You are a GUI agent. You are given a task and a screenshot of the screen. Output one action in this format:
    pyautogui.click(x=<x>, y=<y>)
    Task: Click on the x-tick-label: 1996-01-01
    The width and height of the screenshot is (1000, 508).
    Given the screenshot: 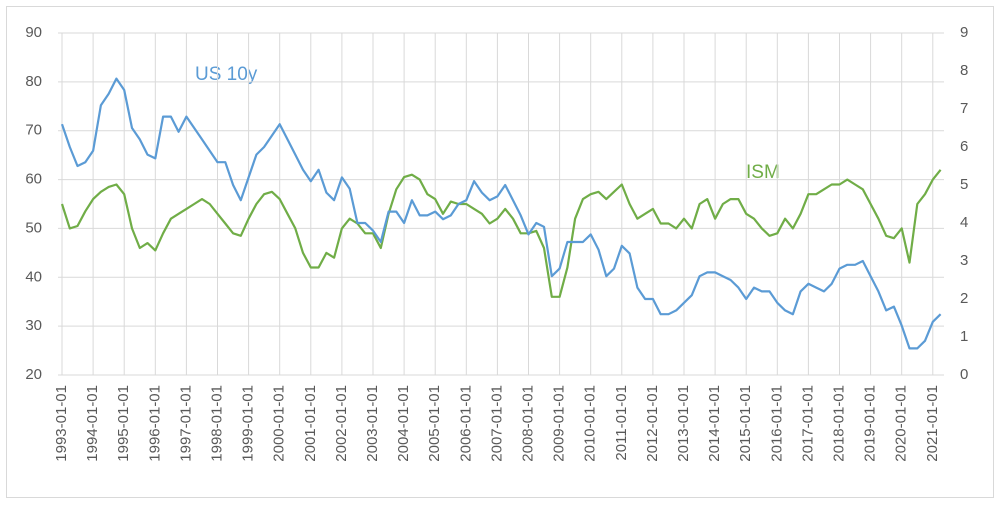 What is the action you would take?
    pyautogui.click(x=154, y=423)
    